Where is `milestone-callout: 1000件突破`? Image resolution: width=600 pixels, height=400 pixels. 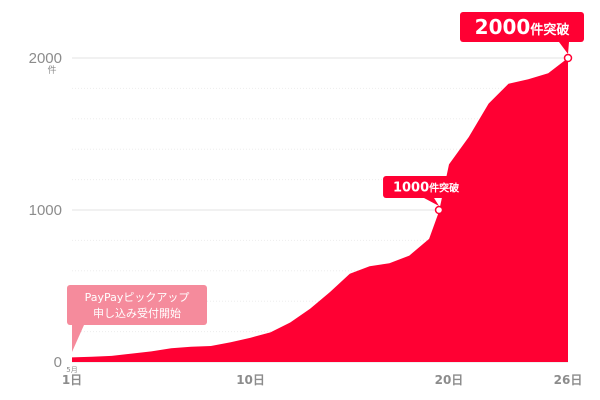
milestone-callout: 1000件突破 is located at coordinates (426, 195).